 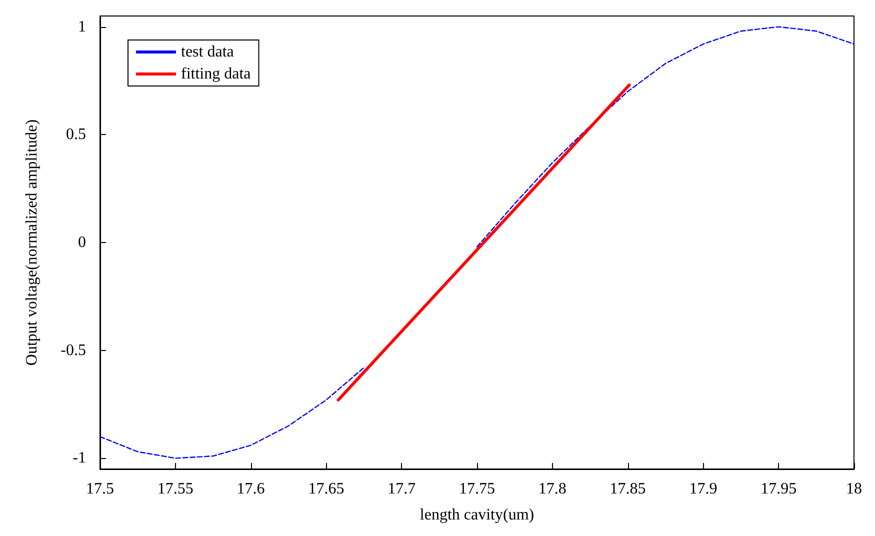 What do you see at coordinates (82, 27) in the screenshot?
I see `y-tick-label: 1` at bounding box center [82, 27].